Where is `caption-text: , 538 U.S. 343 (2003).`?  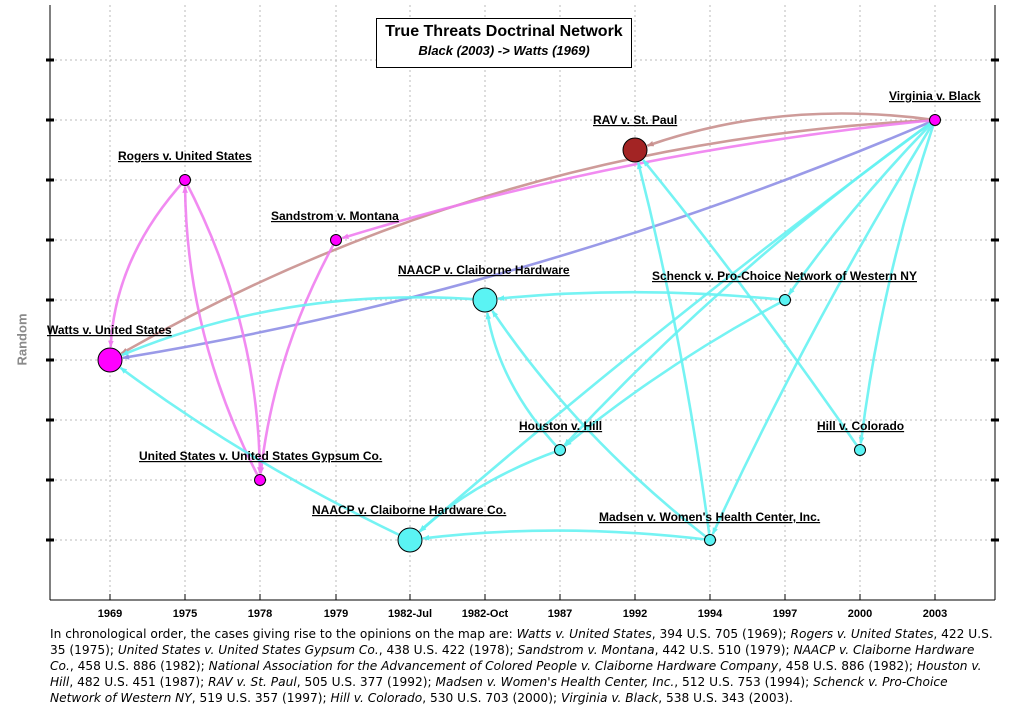 caption-text: , 538 U.S. 343 (2003). is located at coordinates (725, 698).